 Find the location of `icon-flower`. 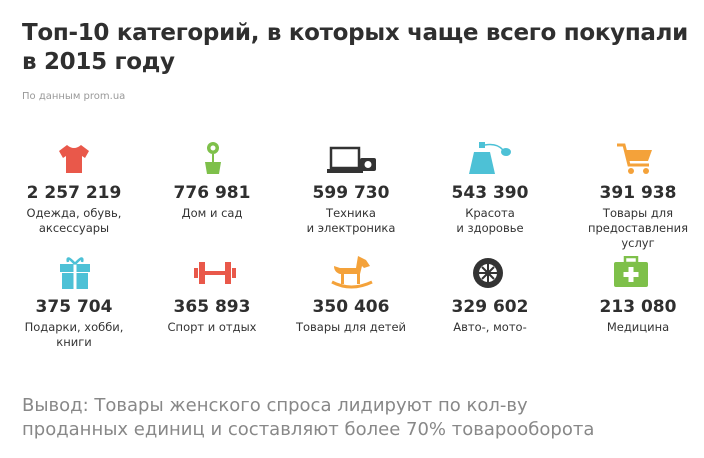

icon-flower is located at coordinates (213, 158).